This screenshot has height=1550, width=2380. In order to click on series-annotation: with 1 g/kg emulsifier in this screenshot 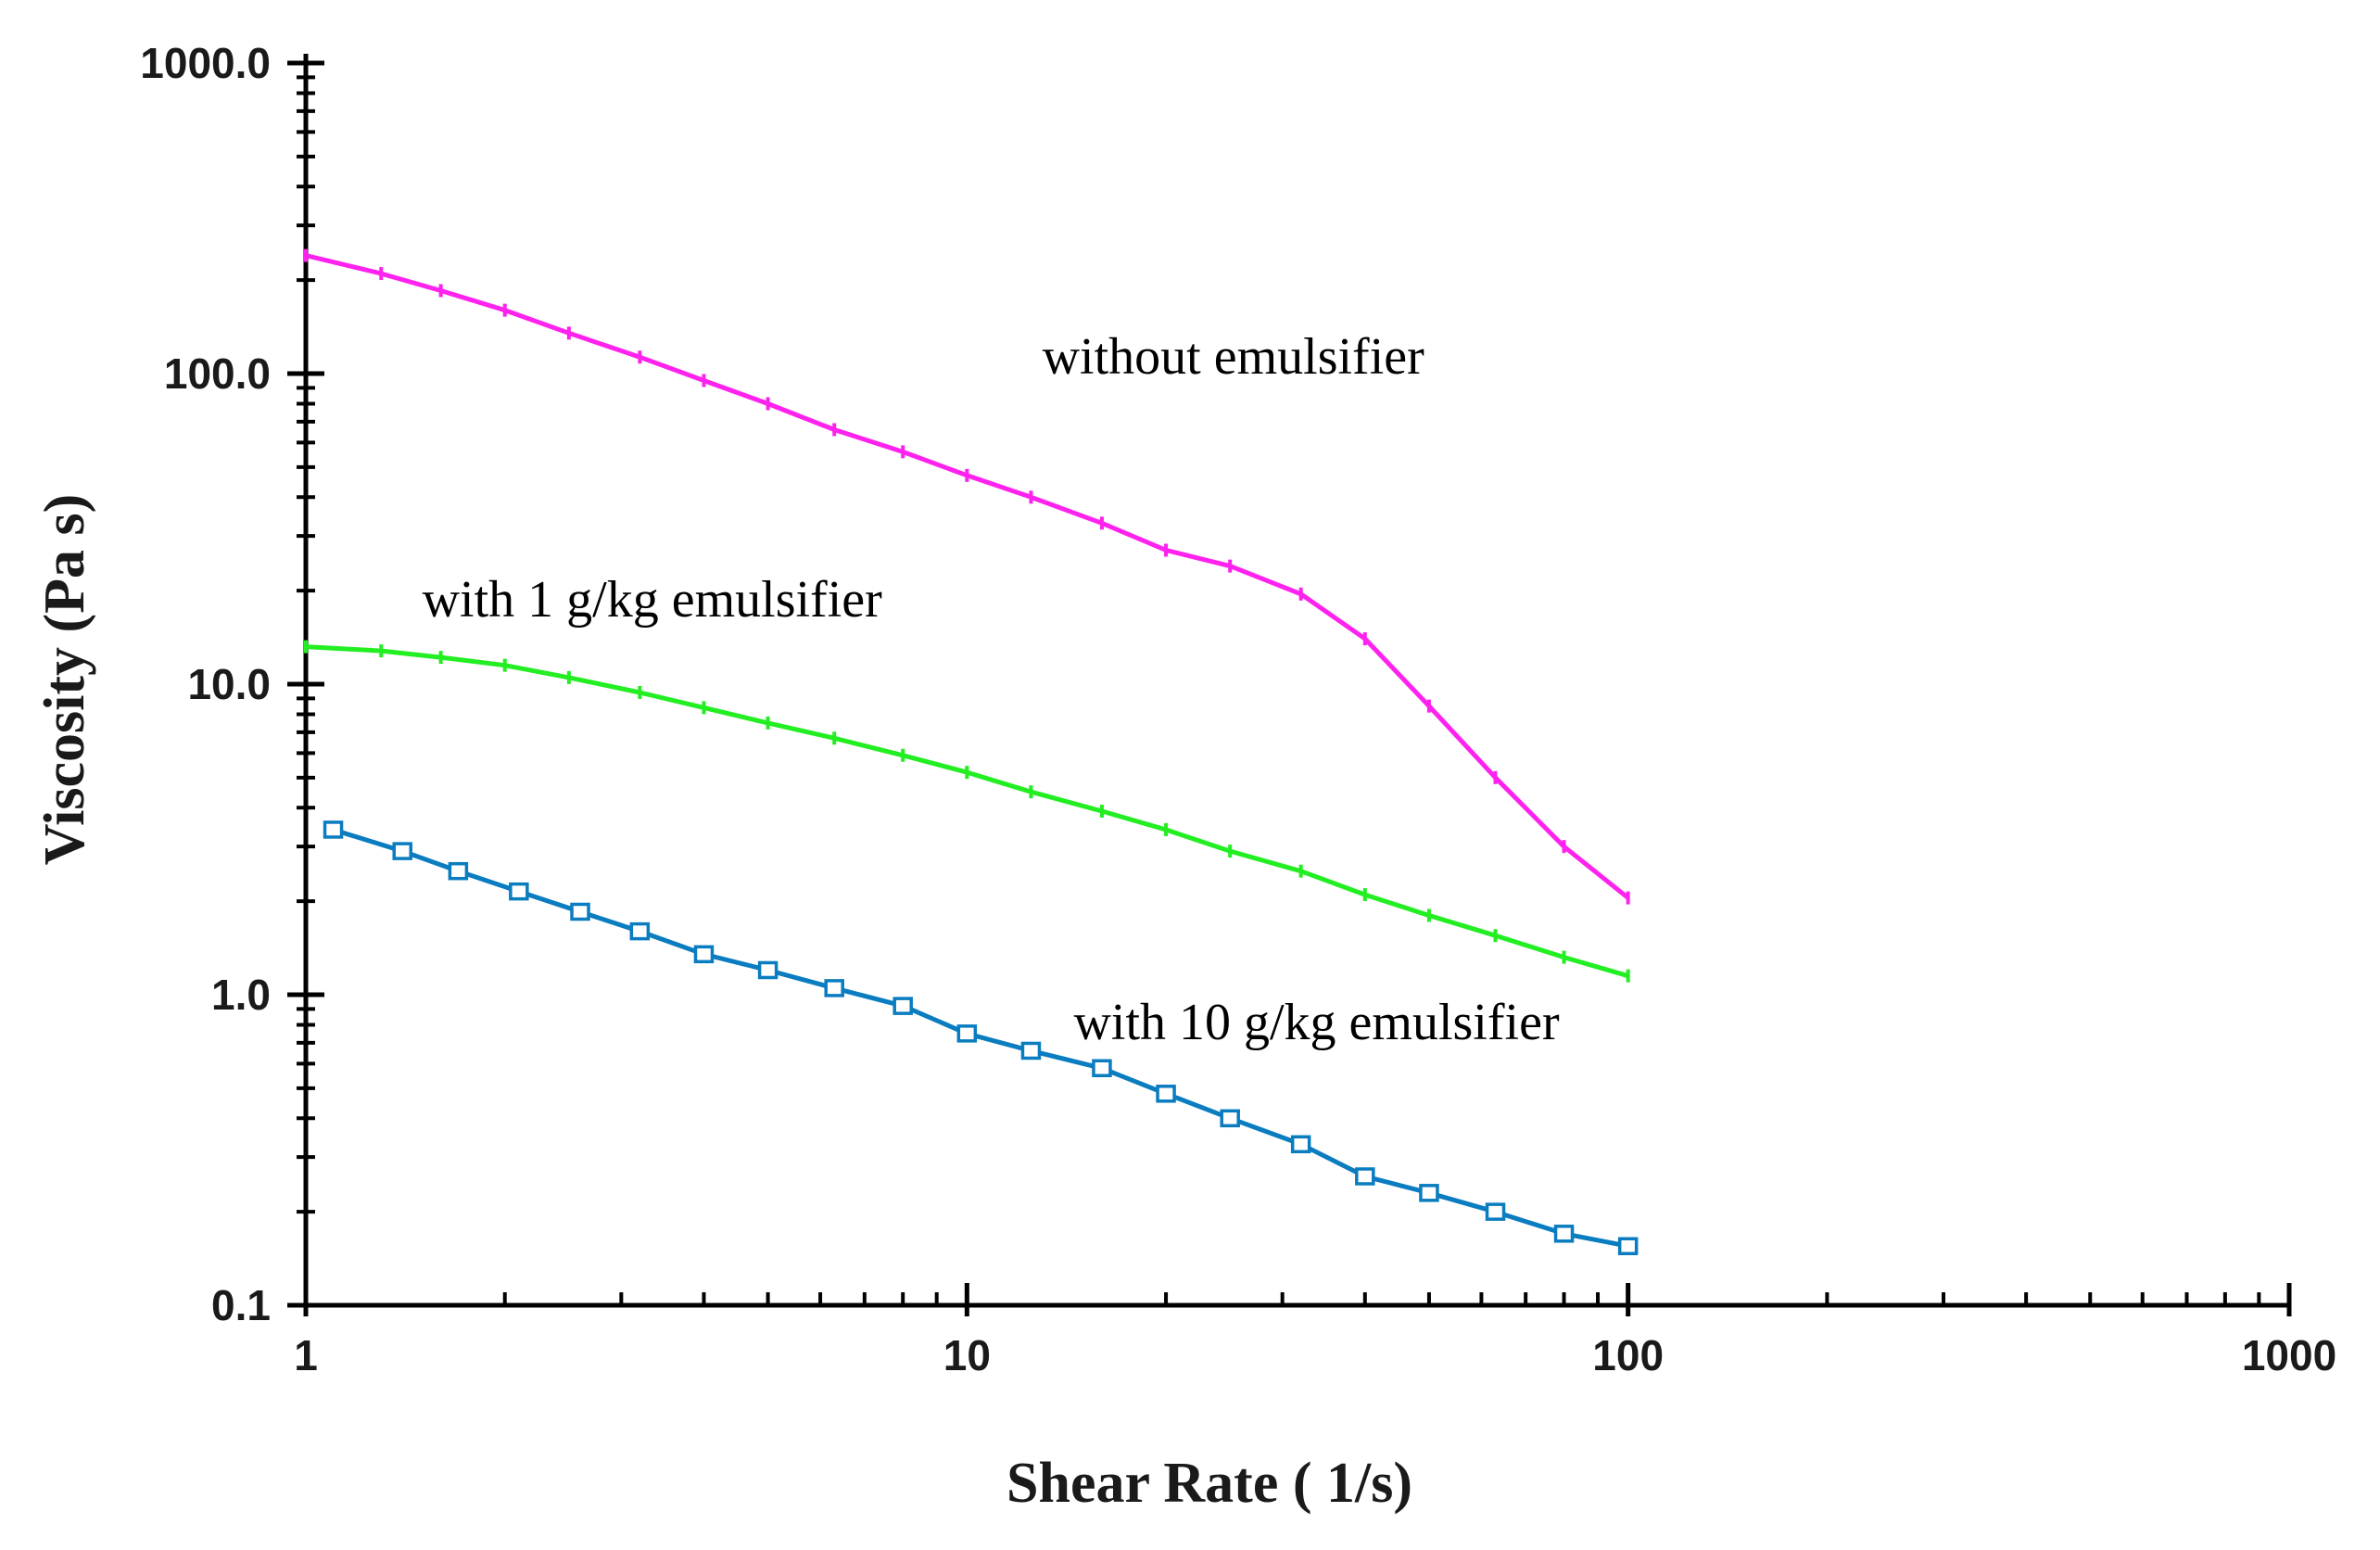, I will do `click(653, 600)`.